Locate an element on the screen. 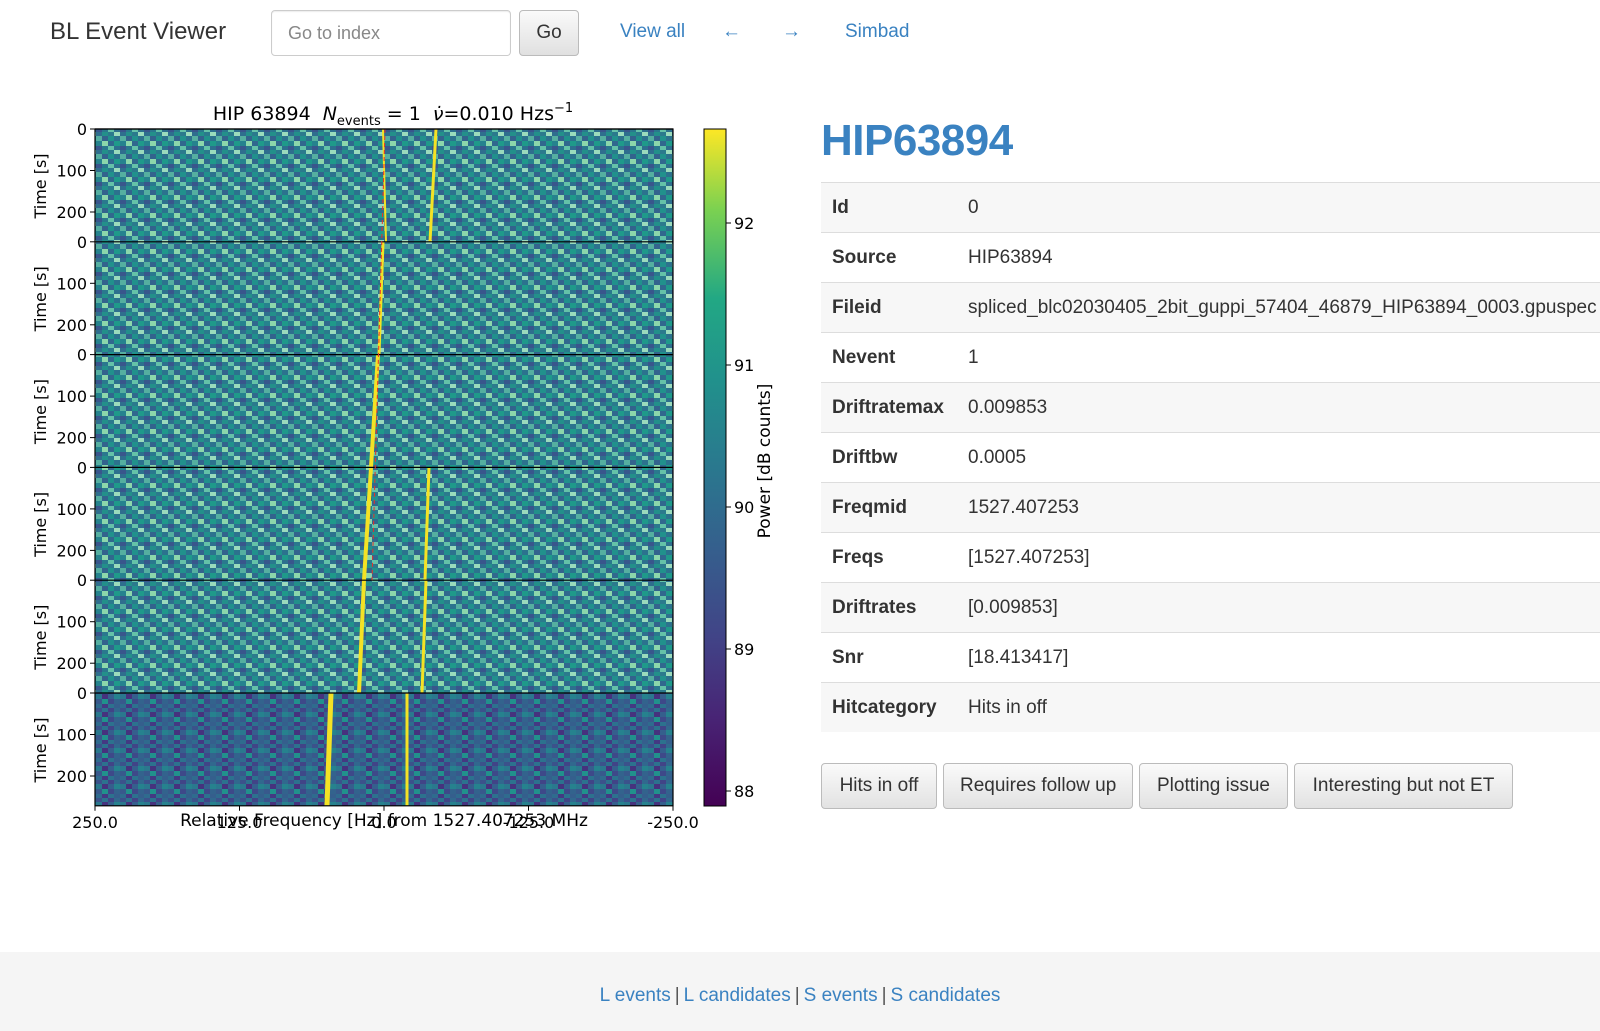 Image resolution: width=1600 pixels, height=1031 pixels. info-key: Driftrates is located at coordinates (889, 607).